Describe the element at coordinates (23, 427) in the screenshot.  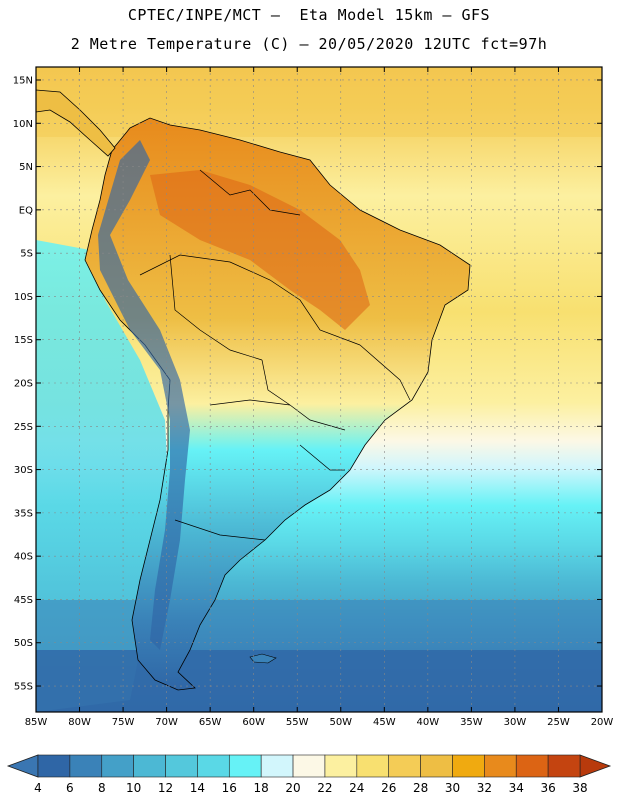
I see `lat-tick-label: 25S` at that location.